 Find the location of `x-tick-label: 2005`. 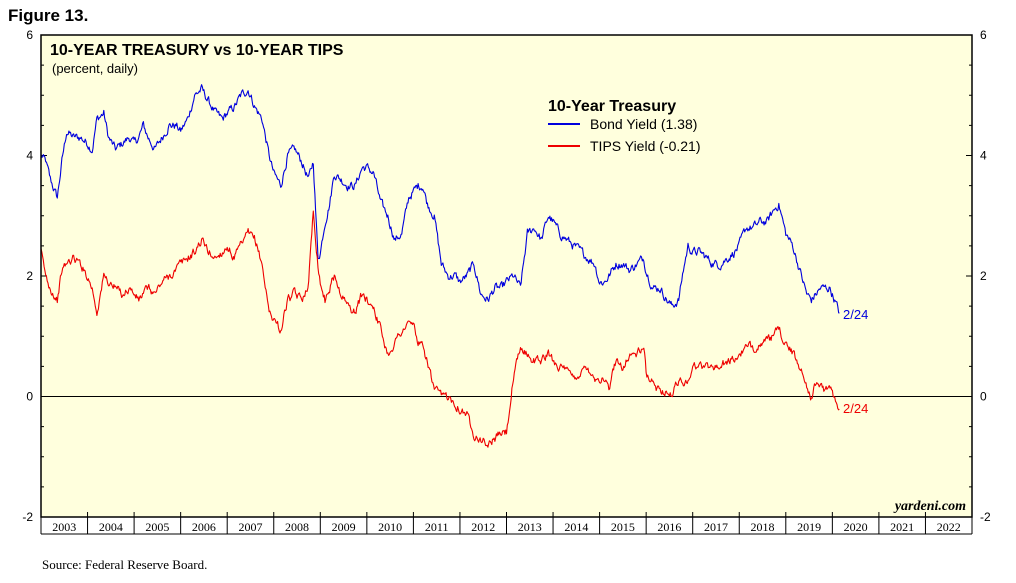

x-tick-label: 2005 is located at coordinates (157, 527).